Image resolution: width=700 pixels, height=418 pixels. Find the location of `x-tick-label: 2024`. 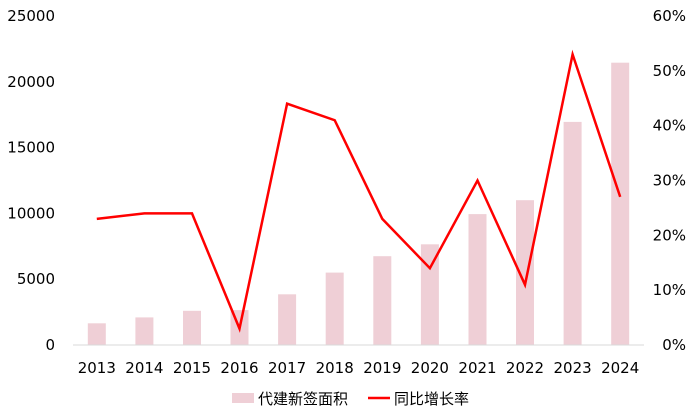

x-tick-label: 2024 is located at coordinates (620, 368).